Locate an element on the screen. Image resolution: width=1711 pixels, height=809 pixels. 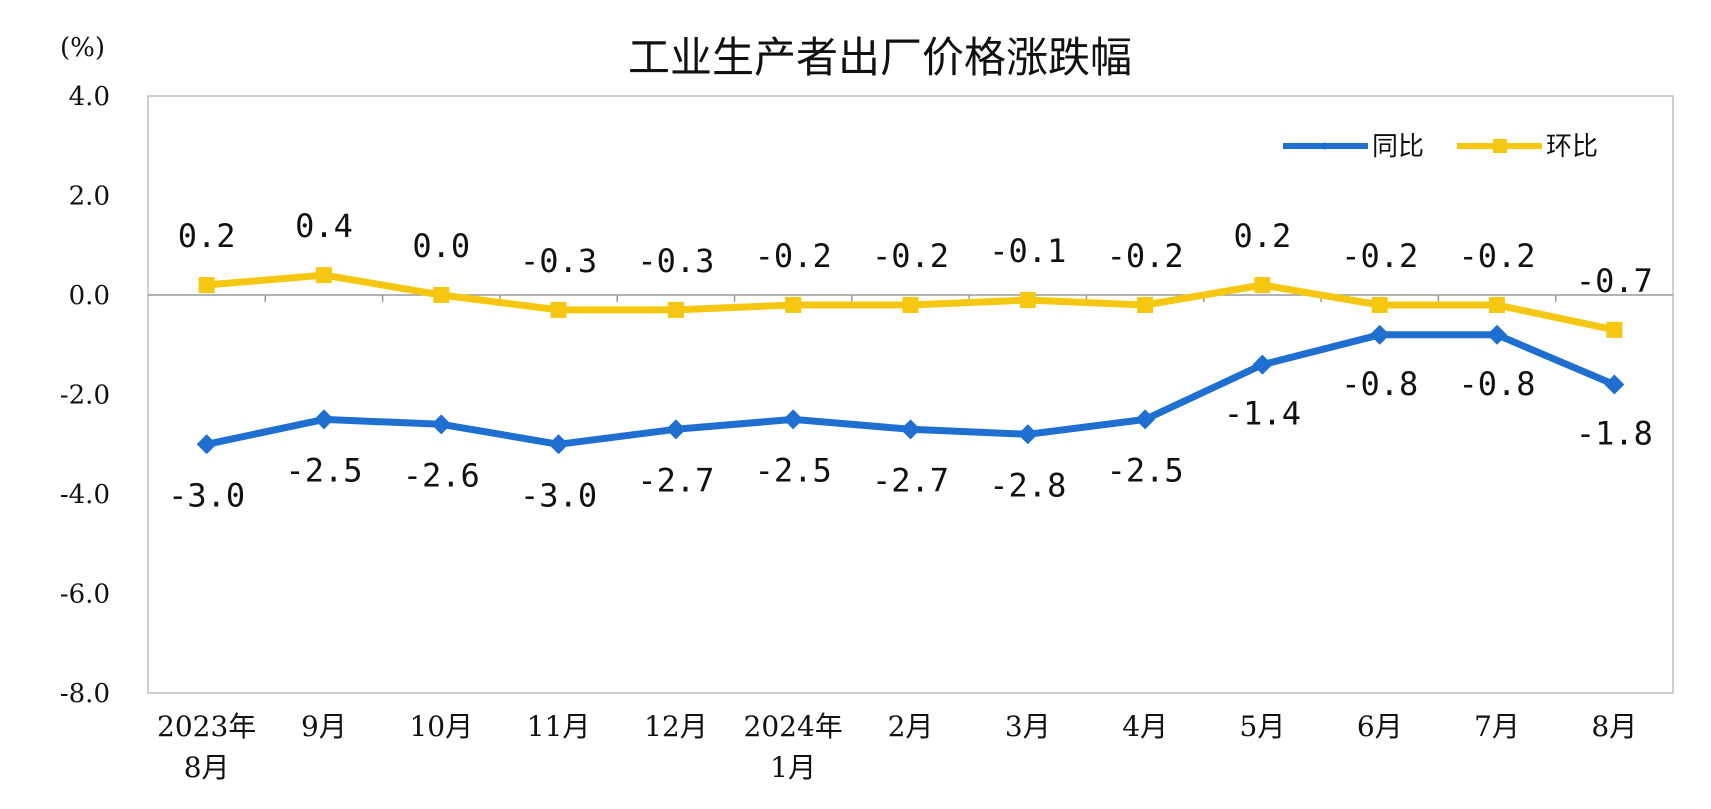
data-label: -0.7 is located at coordinates (1614, 281).